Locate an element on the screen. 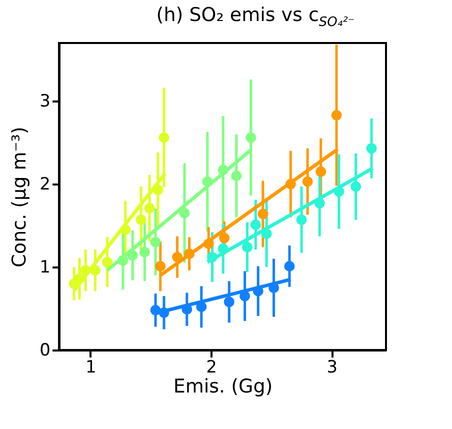 The height and width of the screenshot is (429, 452). chart-title: (h) SO₂ emis vs c$_{SO₄²⁻}$ is located at coordinates (255, 17).